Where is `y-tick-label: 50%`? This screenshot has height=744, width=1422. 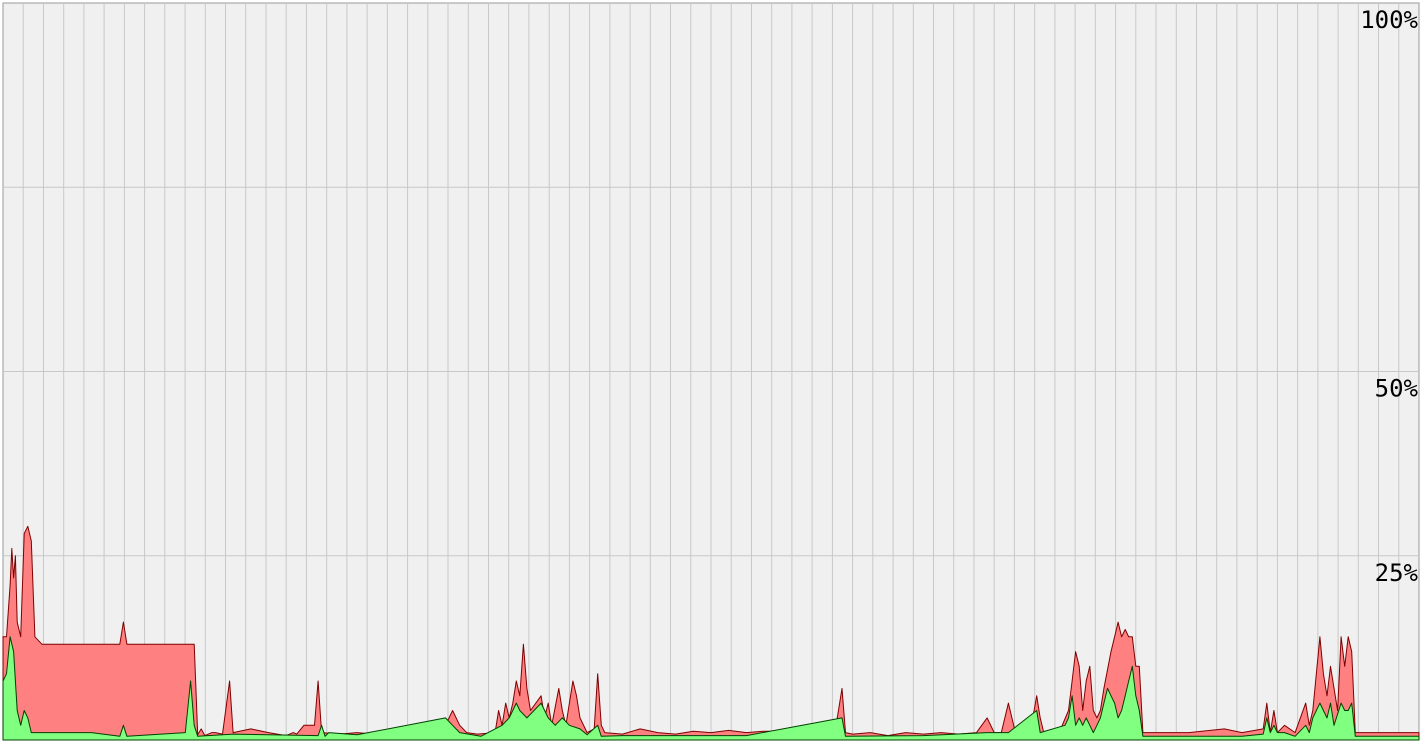 y-tick-label: 50% is located at coordinates (1397, 389).